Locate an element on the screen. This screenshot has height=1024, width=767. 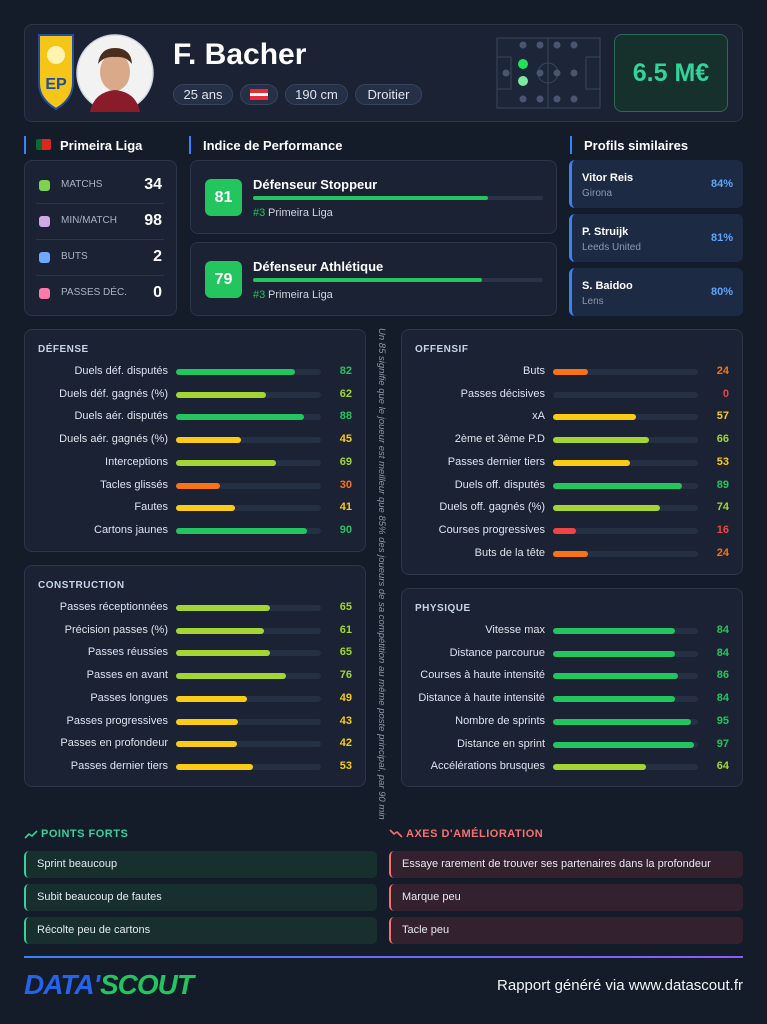
metric-value: 84 is located at coordinates (722, 698).